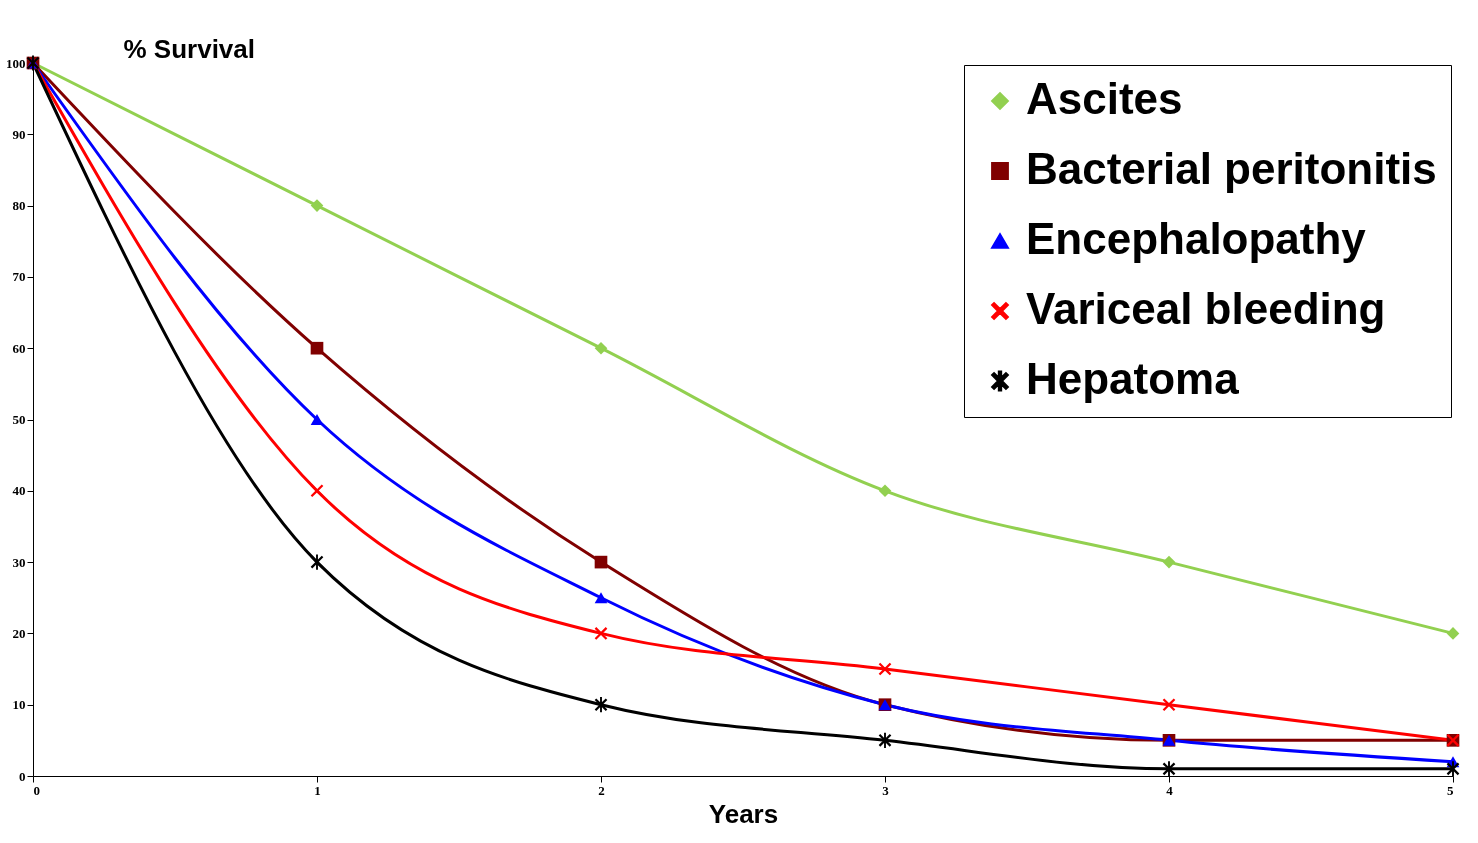  What do you see at coordinates (19, 491) in the screenshot?
I see `y-tick-label: 40` at bounding box center [19, 491].